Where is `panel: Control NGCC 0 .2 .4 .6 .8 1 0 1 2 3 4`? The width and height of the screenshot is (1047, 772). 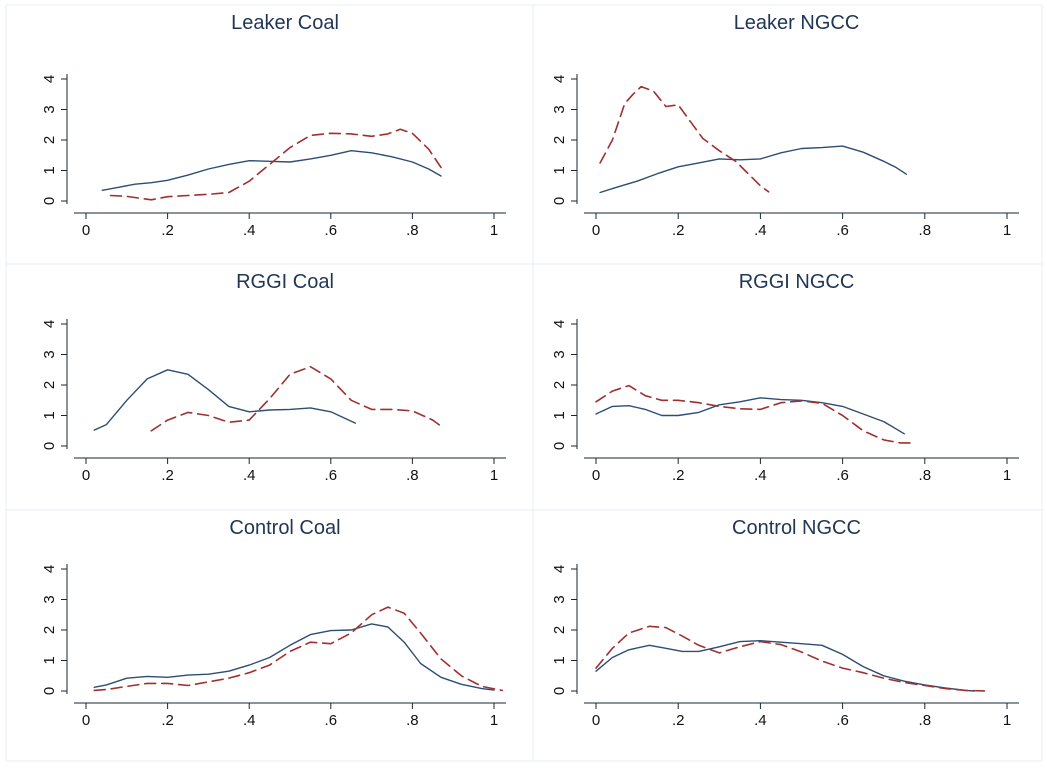
panel: Control NGCC 0 .2 .4 .6 .8 1 0 1 2 3 4 is located at coordinates (785, 623).